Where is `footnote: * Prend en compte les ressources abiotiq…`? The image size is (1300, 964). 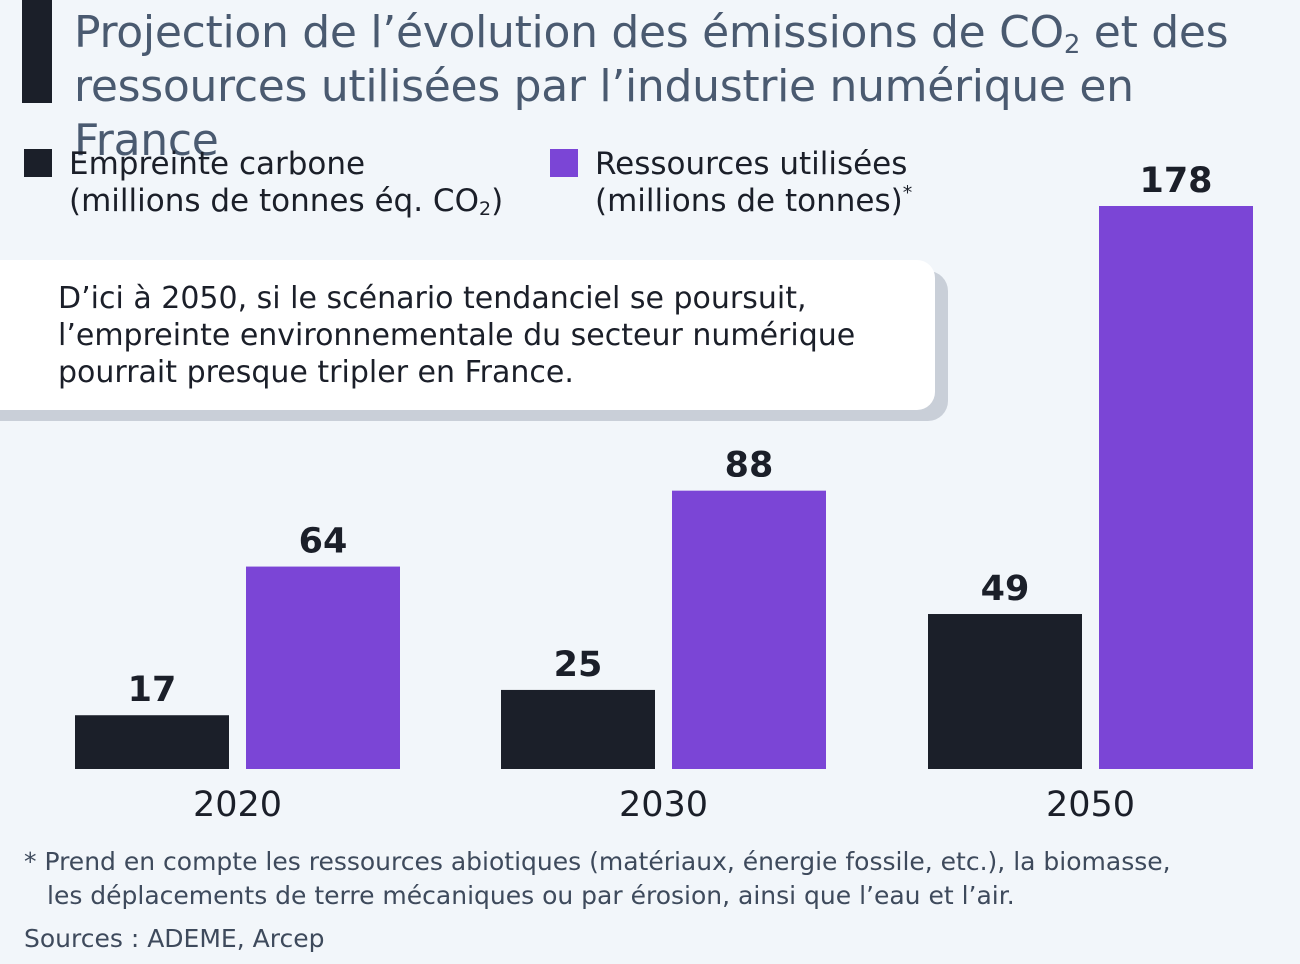
footnote: * Prend en compte les ressources abiotiq… is located at coordinates (597, 879).